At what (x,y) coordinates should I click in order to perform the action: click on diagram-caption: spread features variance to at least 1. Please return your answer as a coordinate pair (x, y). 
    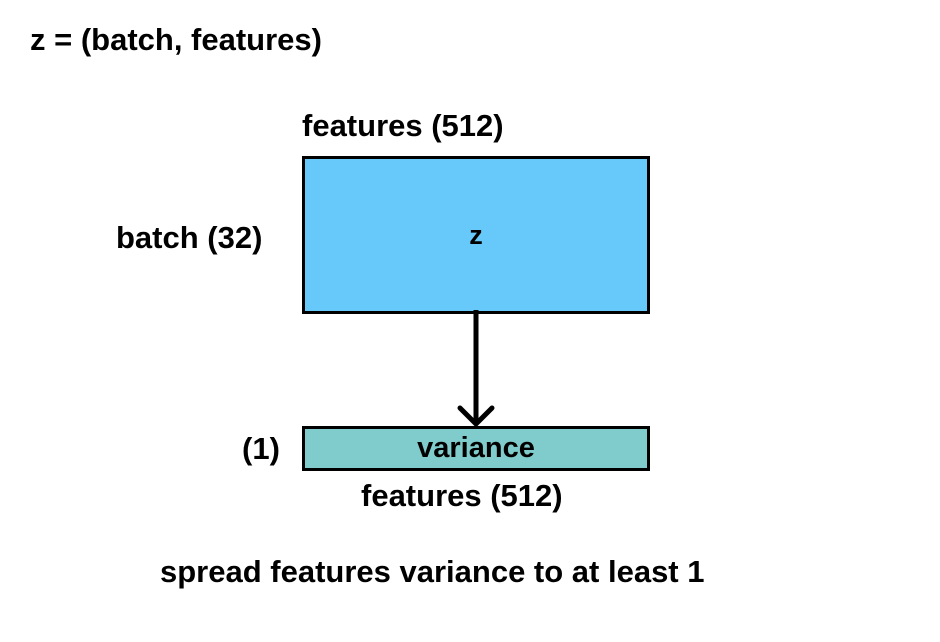
    Looking at the image, I should click on (432, 571).